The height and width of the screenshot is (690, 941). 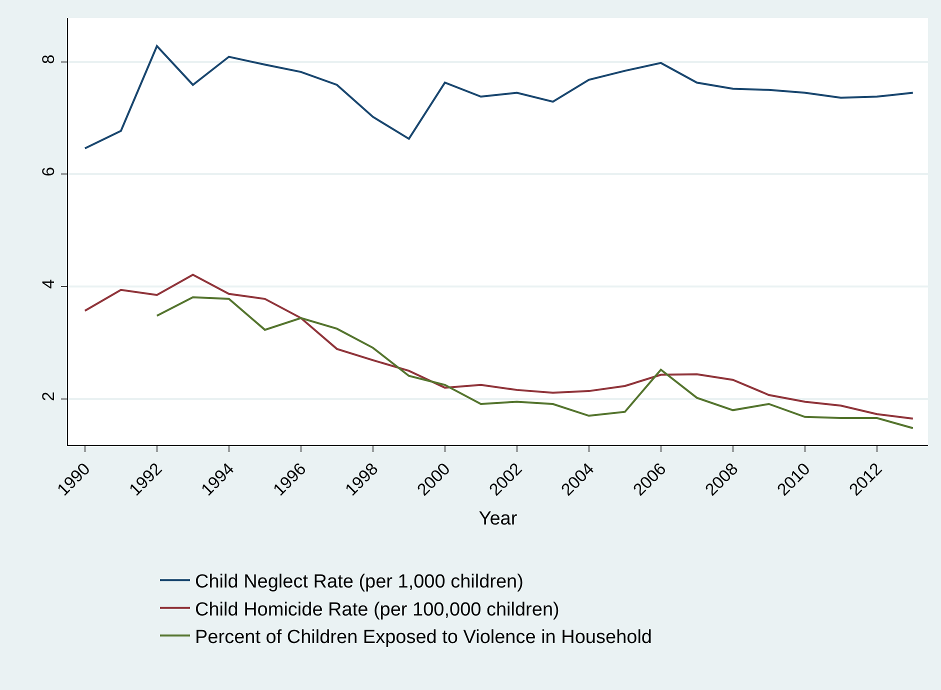 I want to click on x-axis-title: Year, so click(x=498, y=519).